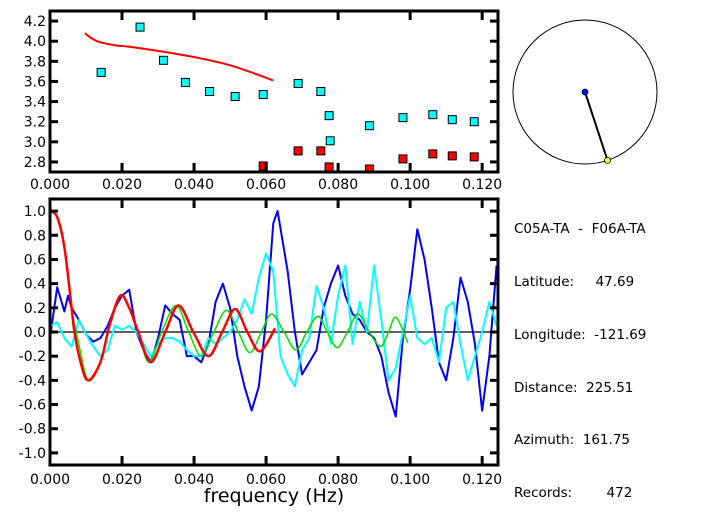 The height and width of the screenshot is (520, 702). I want to click on y-tick-label: 0.0, so click(35, 333).